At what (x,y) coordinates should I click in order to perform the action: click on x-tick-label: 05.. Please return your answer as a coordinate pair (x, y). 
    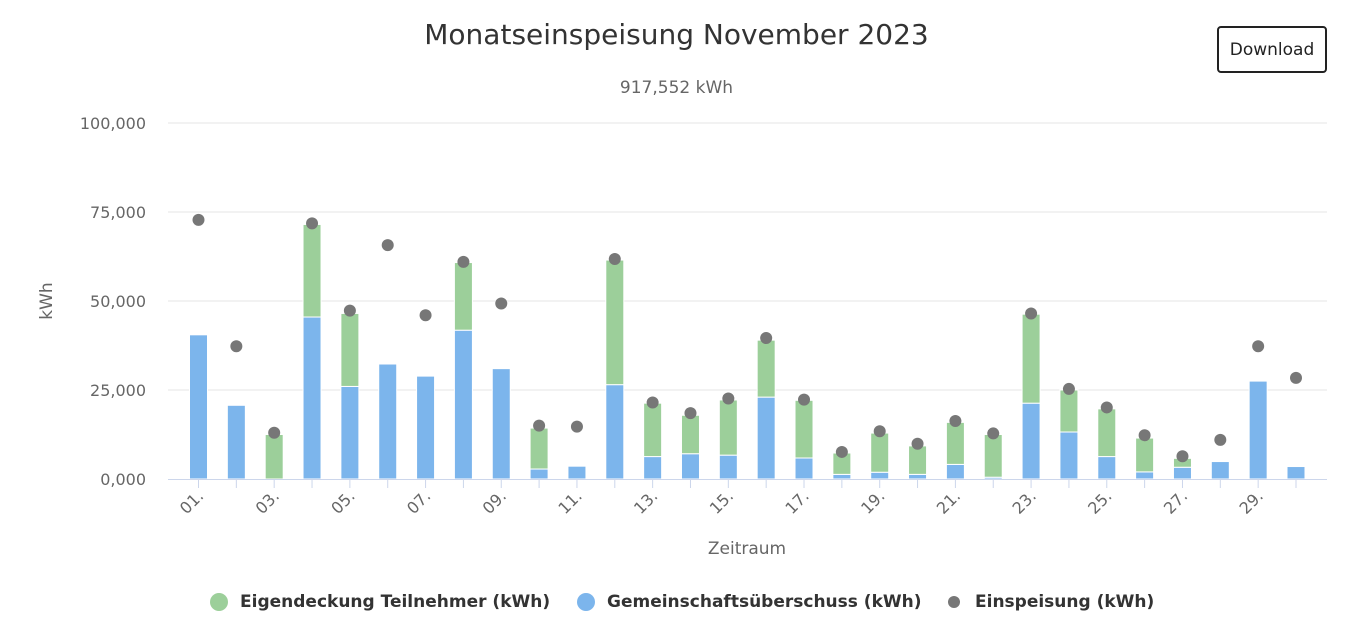
    Looking at the image, I should click on (342, 501).